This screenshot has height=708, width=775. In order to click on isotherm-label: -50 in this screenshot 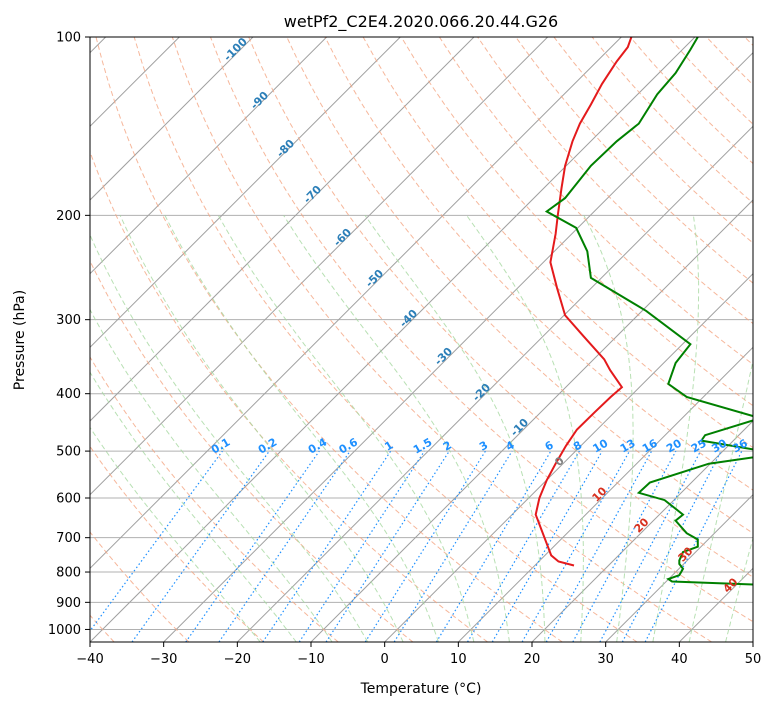, I will do `click(374, 278)`.